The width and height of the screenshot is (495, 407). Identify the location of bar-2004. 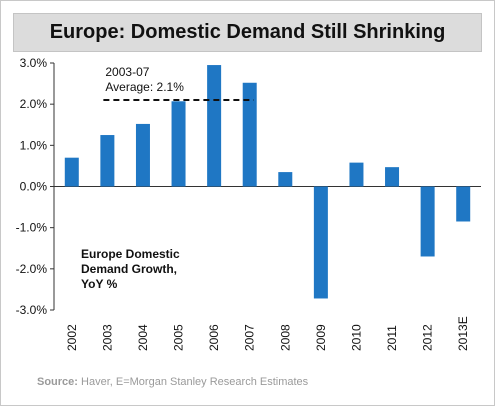
(142, 155).